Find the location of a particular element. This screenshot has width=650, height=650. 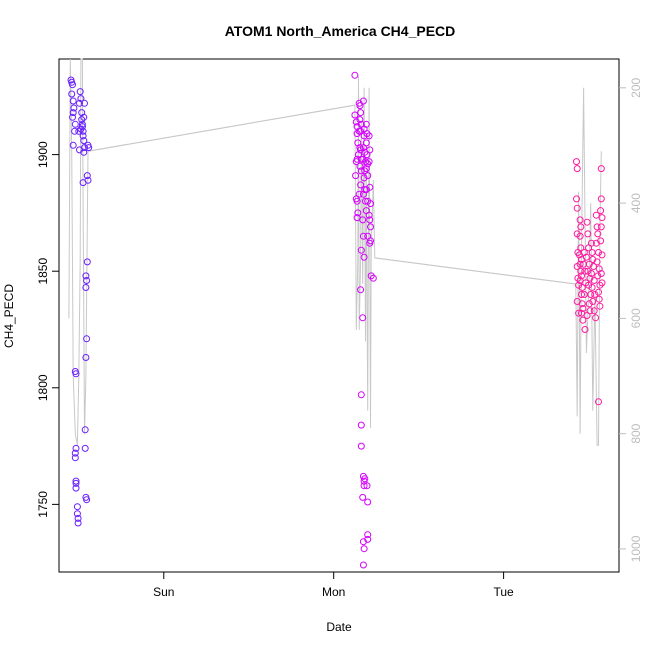

y-tick-label-0: 1750 is located at coordinates (43, 504).